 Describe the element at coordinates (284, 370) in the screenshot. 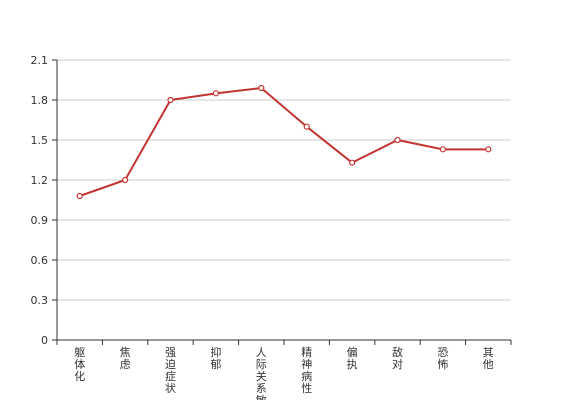

I see `x-axis-ticks: 躯体化 焦虑 强迫症状 抑郁 人际关系敏感 精神病性 偏执 敌对 恐怖 其他` at that location.